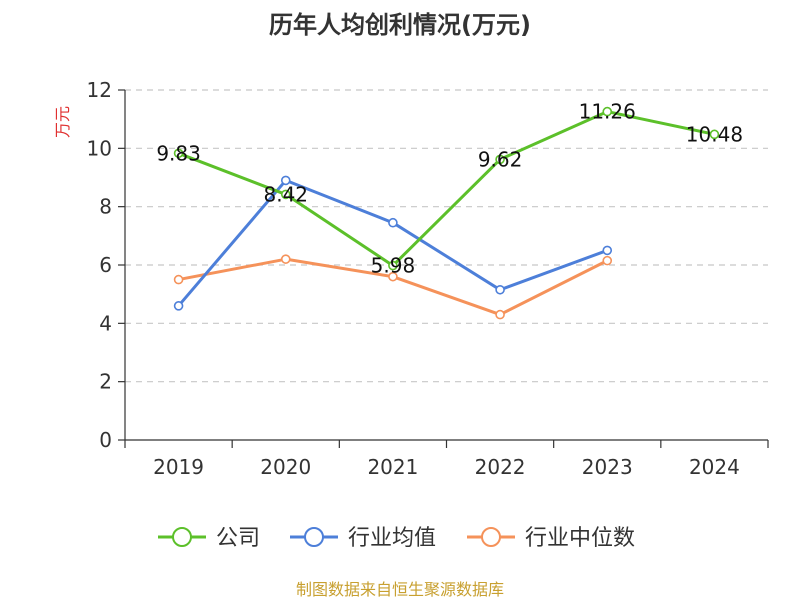 The height and width of the screenshot is (600, 800). I want to click on data-label: 9.83, so click(178, 153).